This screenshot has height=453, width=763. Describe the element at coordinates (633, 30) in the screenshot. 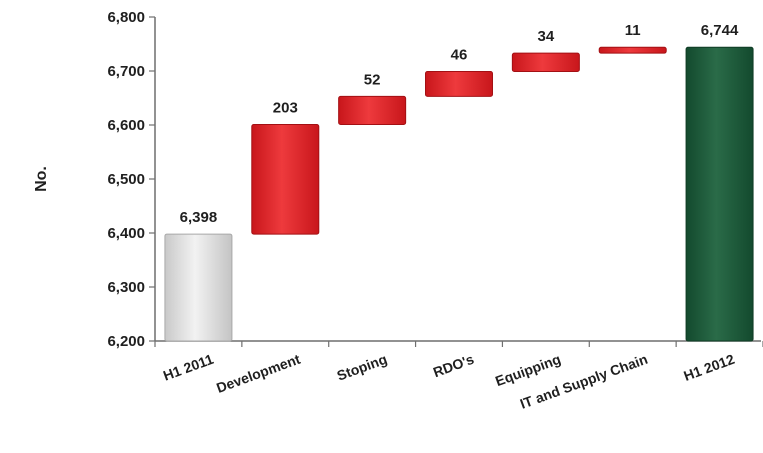

I see `bar-value-label: 11` at that location.